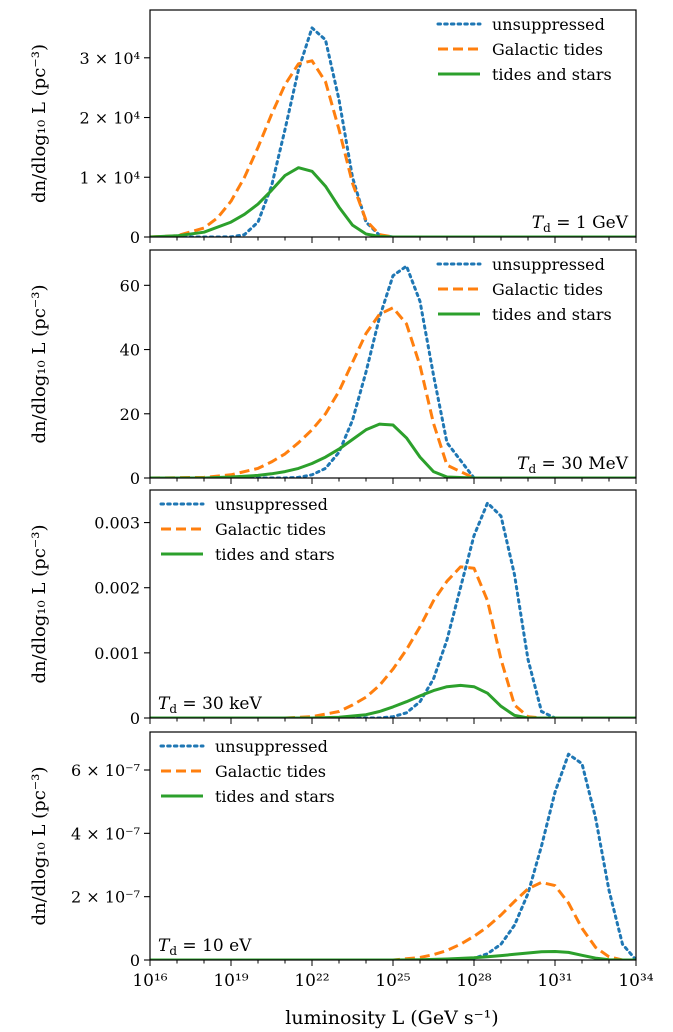 Image resolution: width=673 pixels, height=1032 pixels. Describe the element at coordinates (391, 1018) in the screenshot. I see `x-axis-label: luminosity L (GeV s⁻¹)` at that location.